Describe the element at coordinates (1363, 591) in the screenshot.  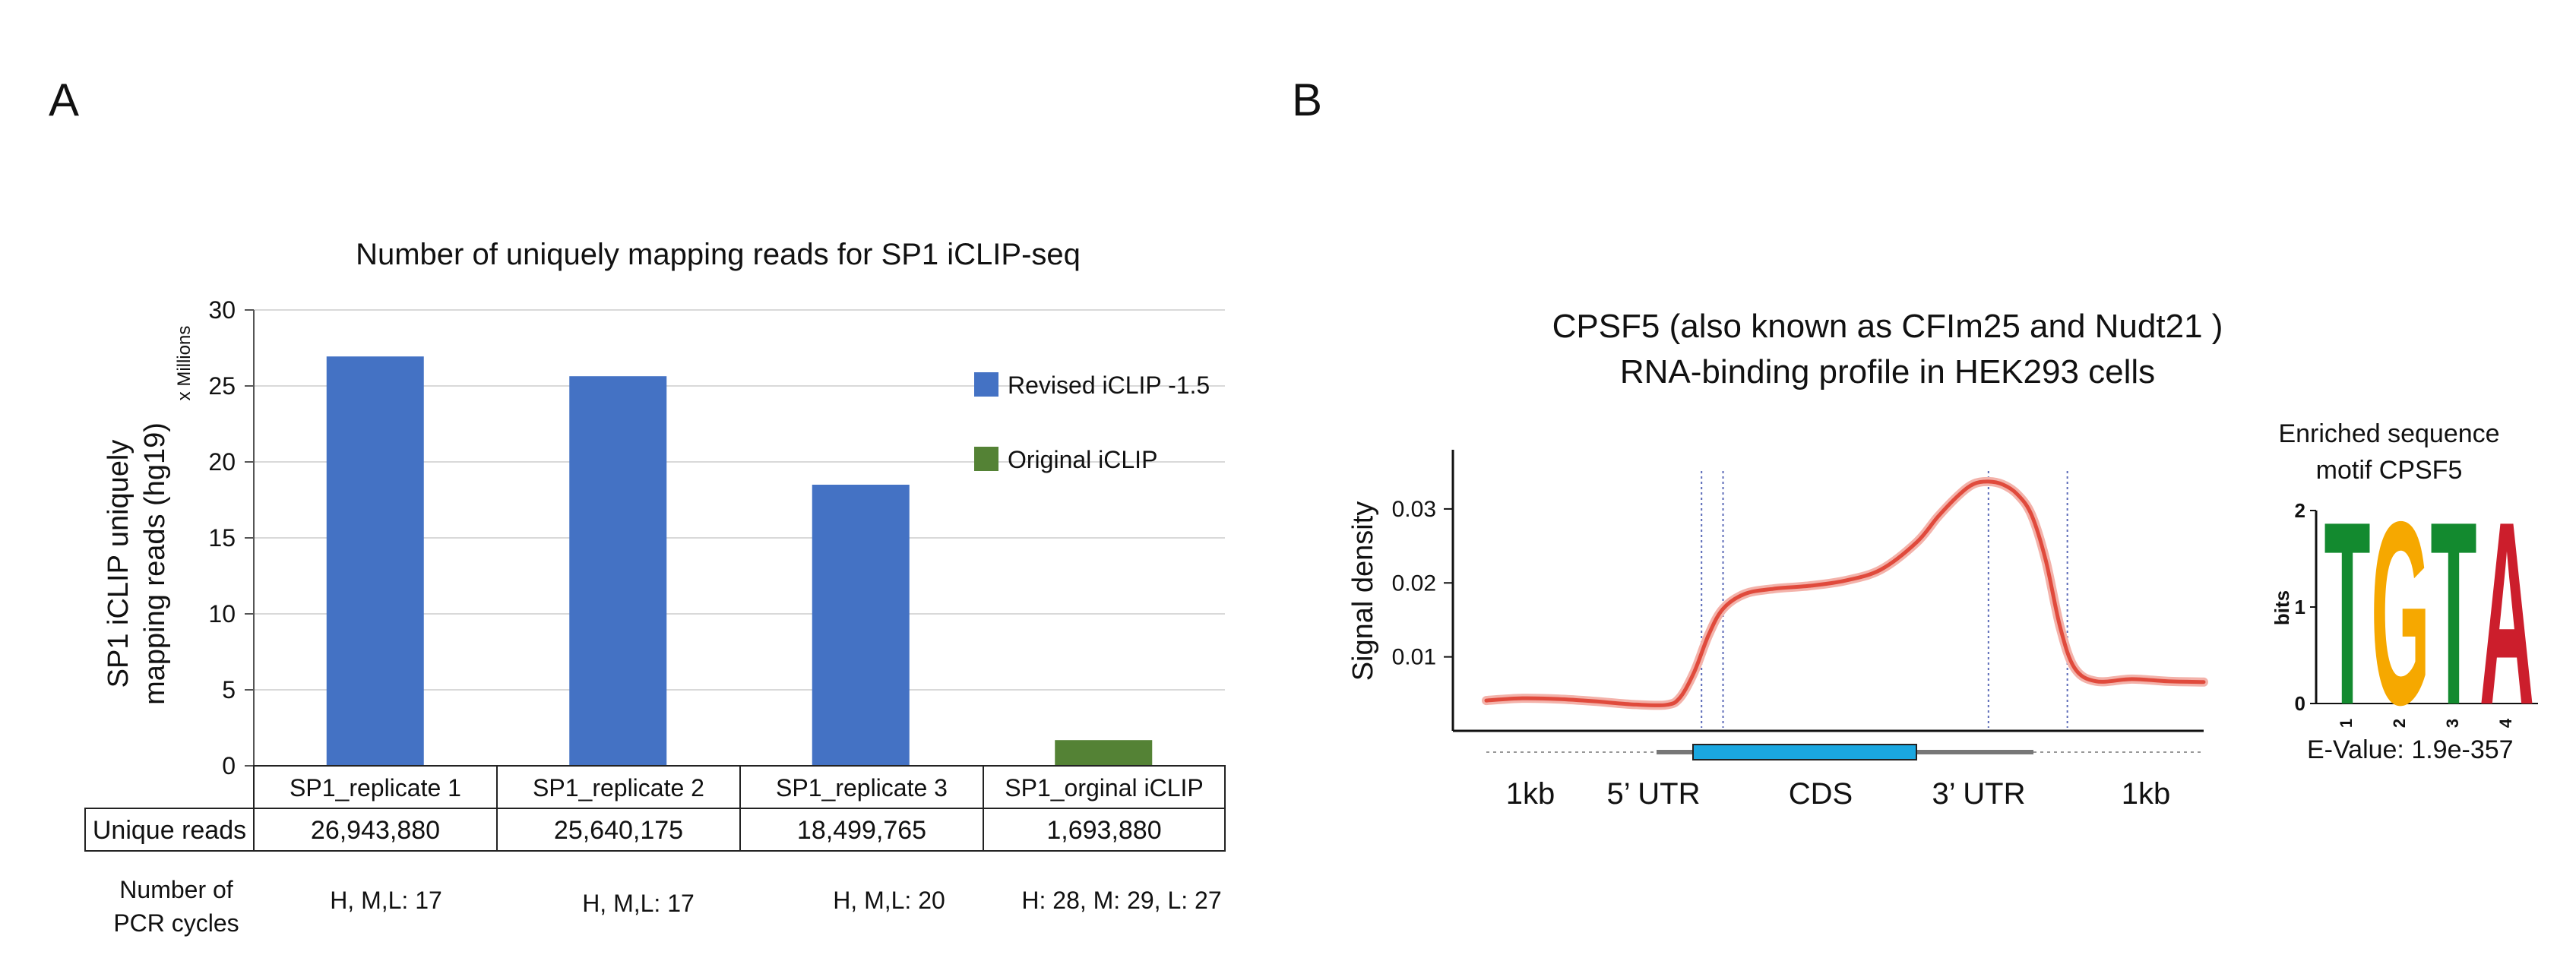
I see `chart-b-y-label: Signal density` at that location.